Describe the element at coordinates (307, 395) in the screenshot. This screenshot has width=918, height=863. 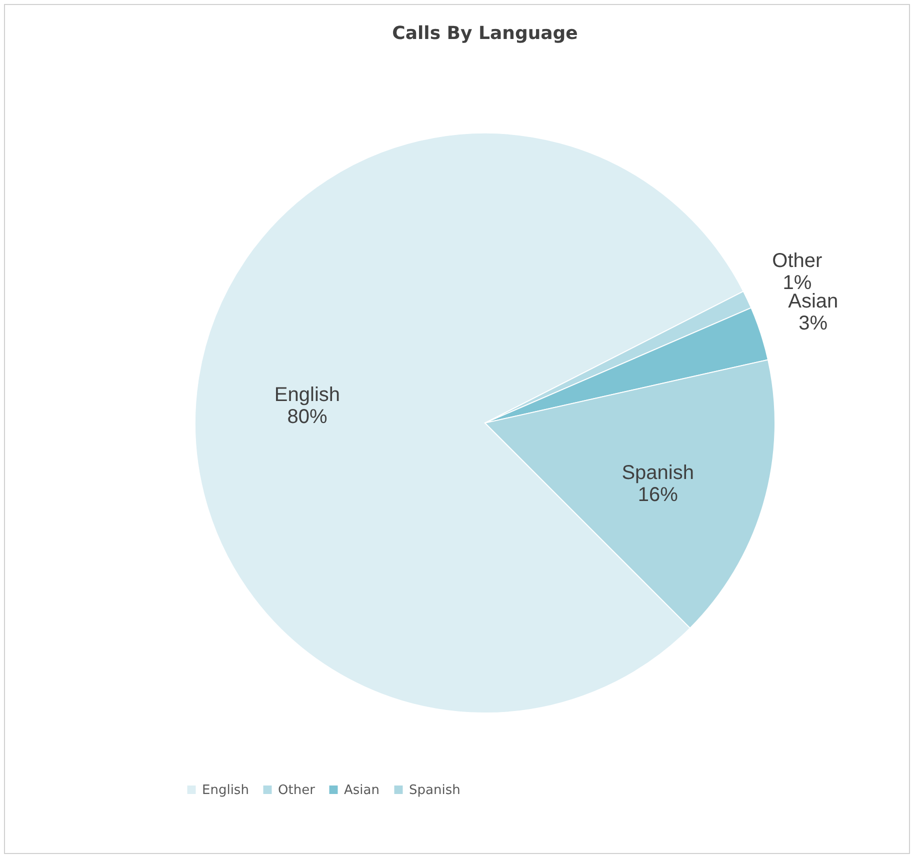
I see `slice-label: English` at that location.